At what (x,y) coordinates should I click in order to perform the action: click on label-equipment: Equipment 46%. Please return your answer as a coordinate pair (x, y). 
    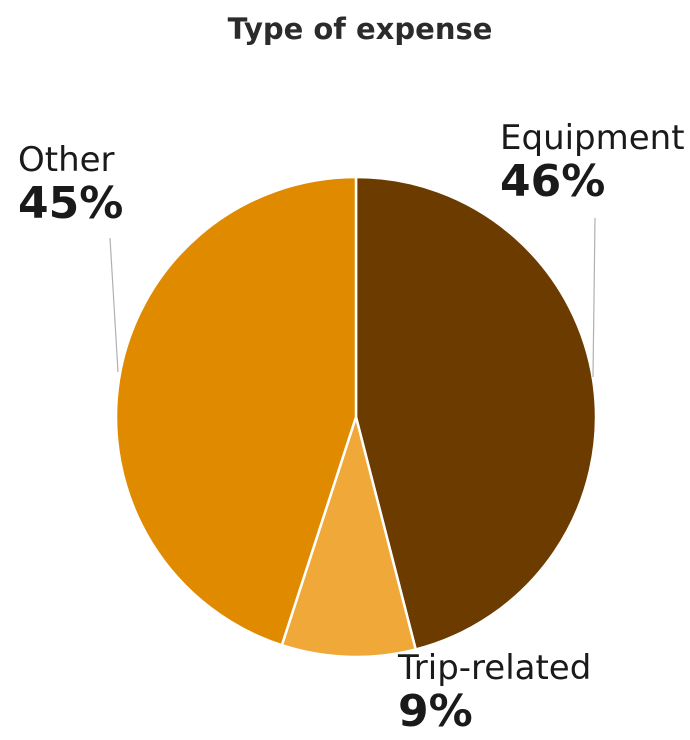
    Looking at the image, I should click on (592, 162).